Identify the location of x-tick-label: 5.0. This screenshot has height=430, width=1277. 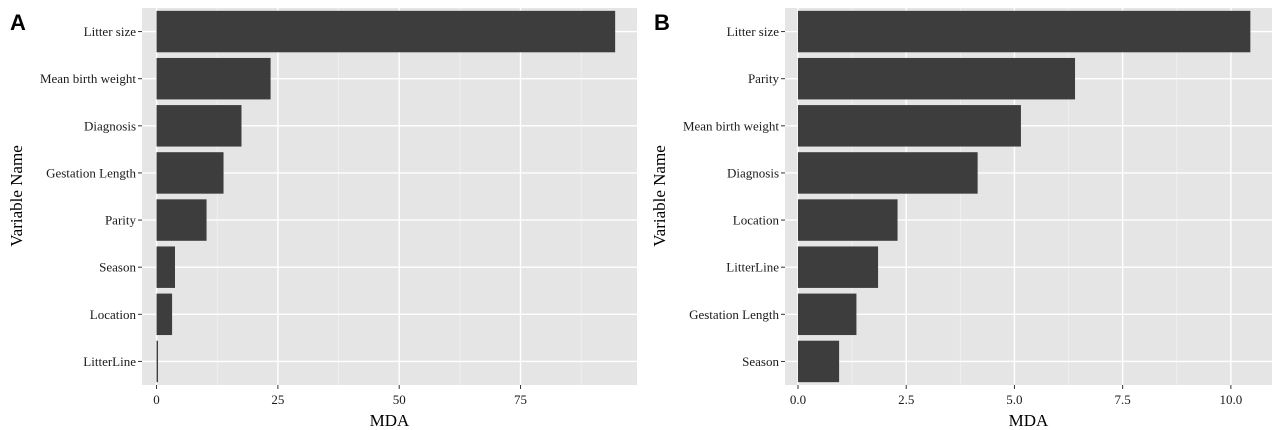
(1014, 399).